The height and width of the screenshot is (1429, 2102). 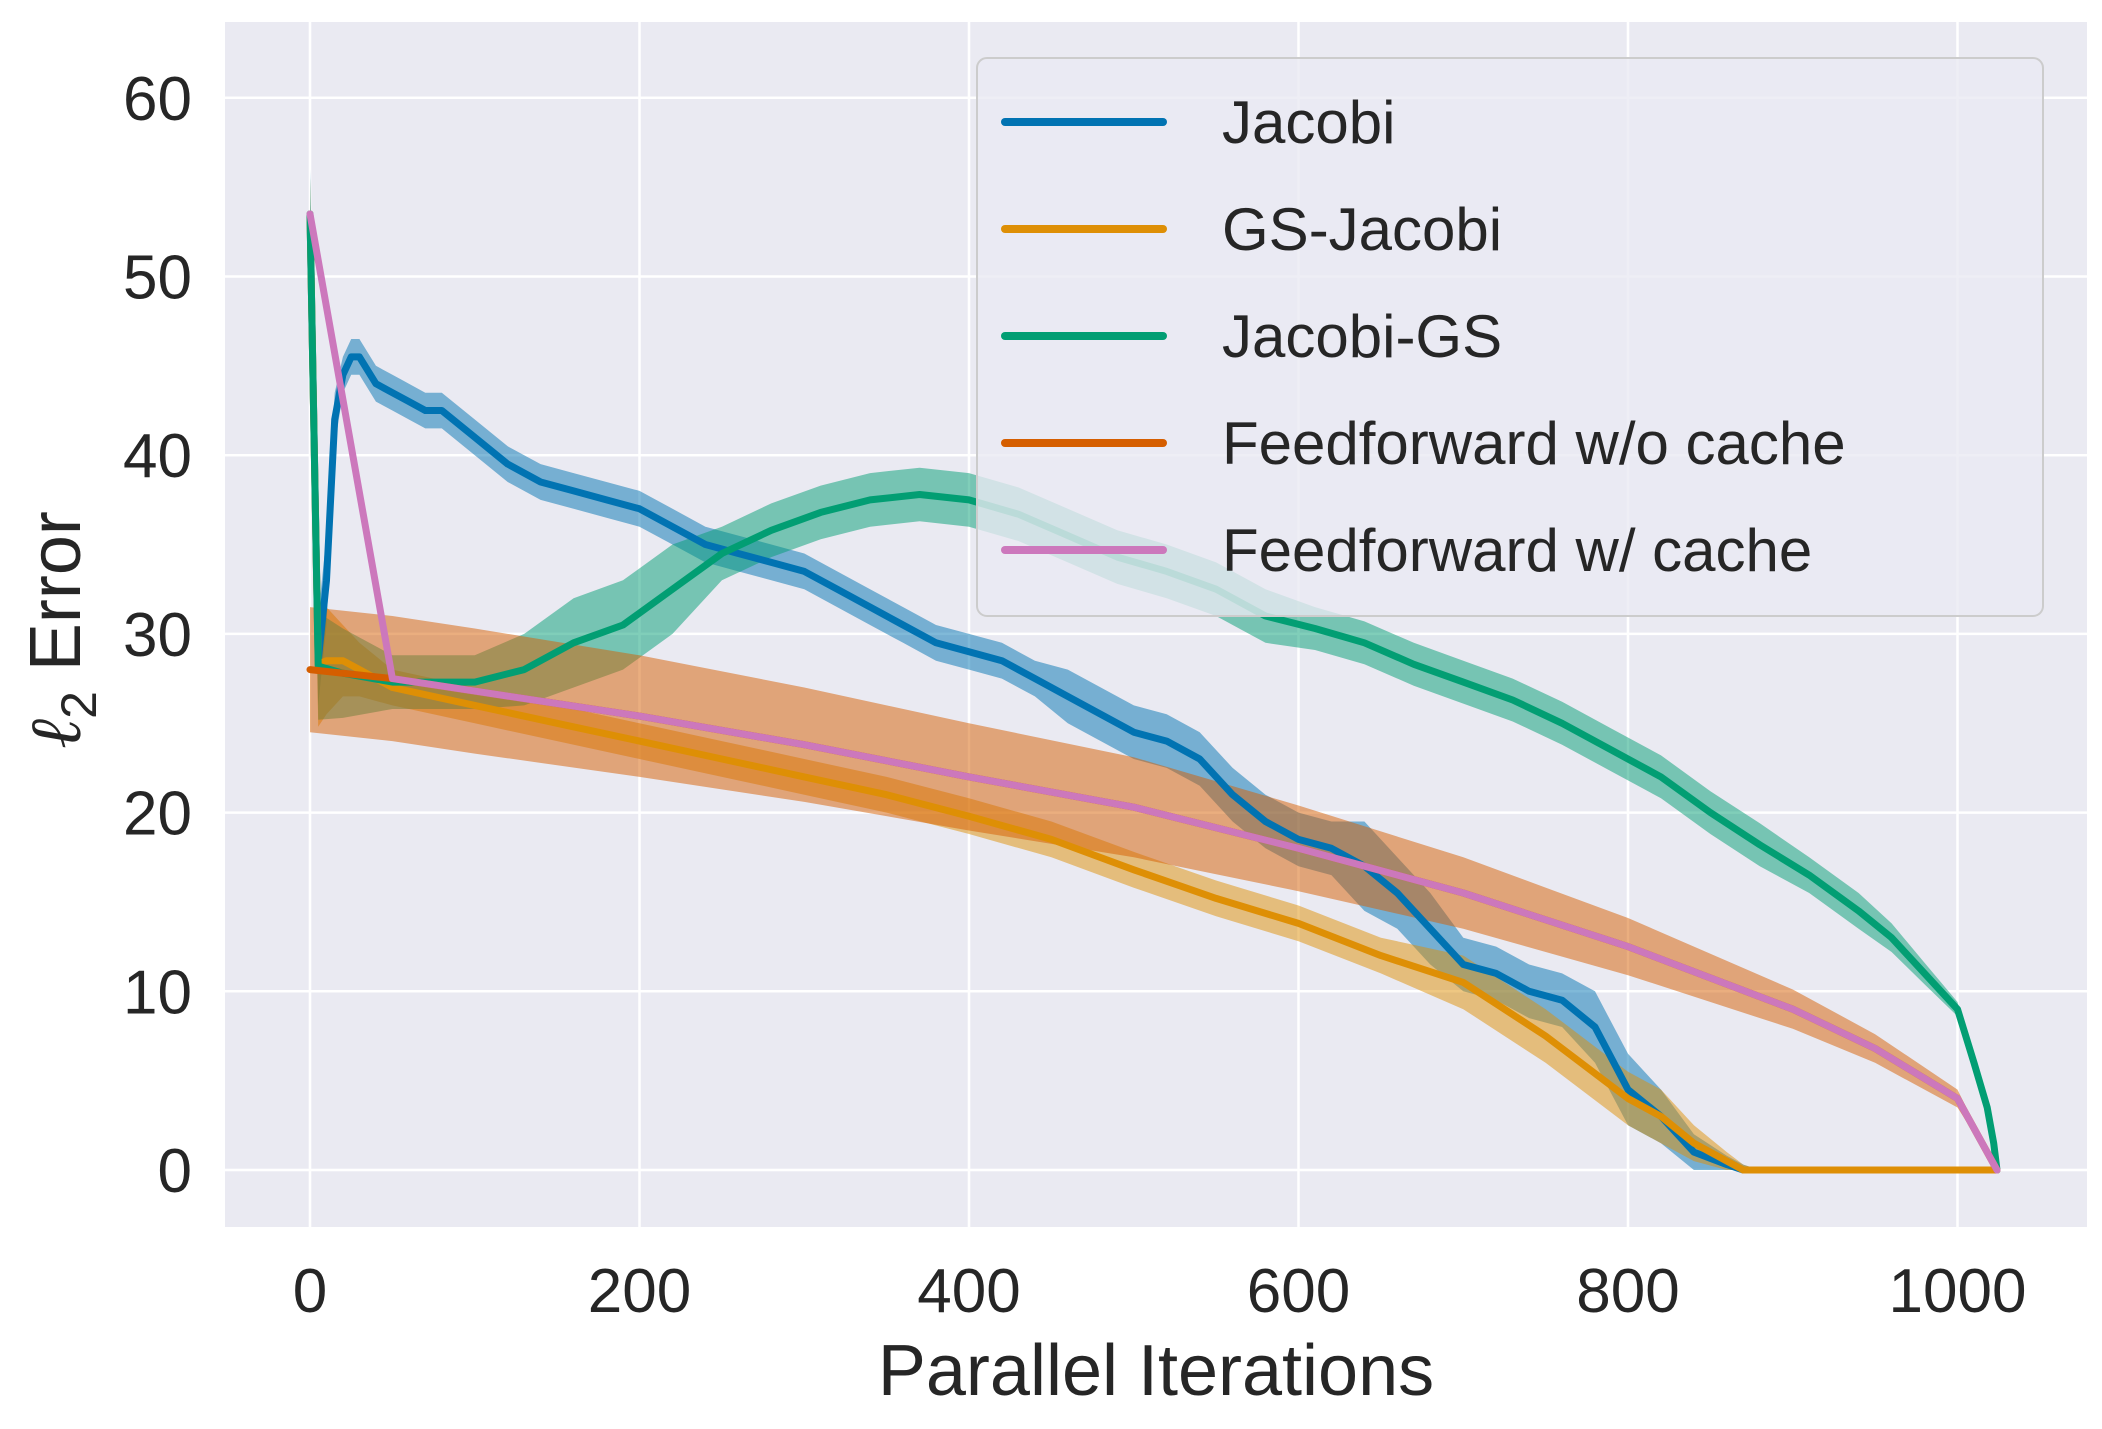 I want to click on x-axis-label: Parallel Iterations, so click(x=1156, y=1371).